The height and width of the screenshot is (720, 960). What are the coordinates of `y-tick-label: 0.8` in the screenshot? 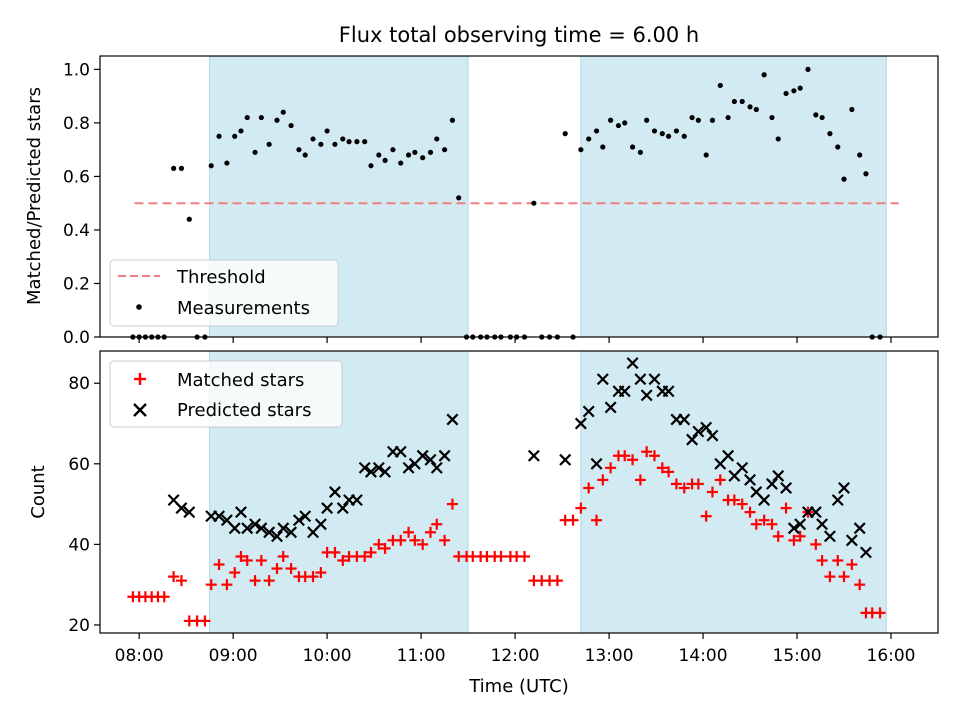 It's located at (76, 124).